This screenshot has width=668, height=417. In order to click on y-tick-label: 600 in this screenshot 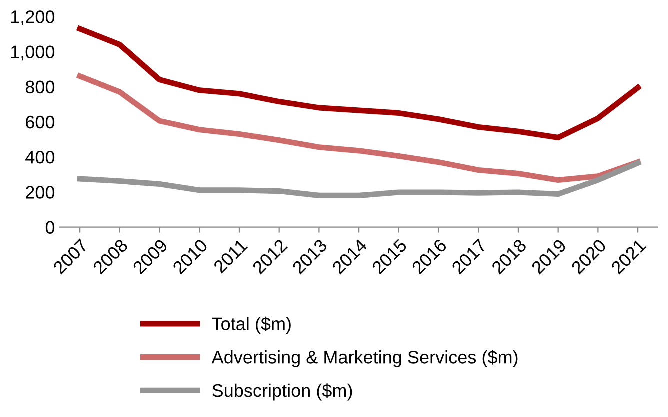, I will do `click(40, 122)`.